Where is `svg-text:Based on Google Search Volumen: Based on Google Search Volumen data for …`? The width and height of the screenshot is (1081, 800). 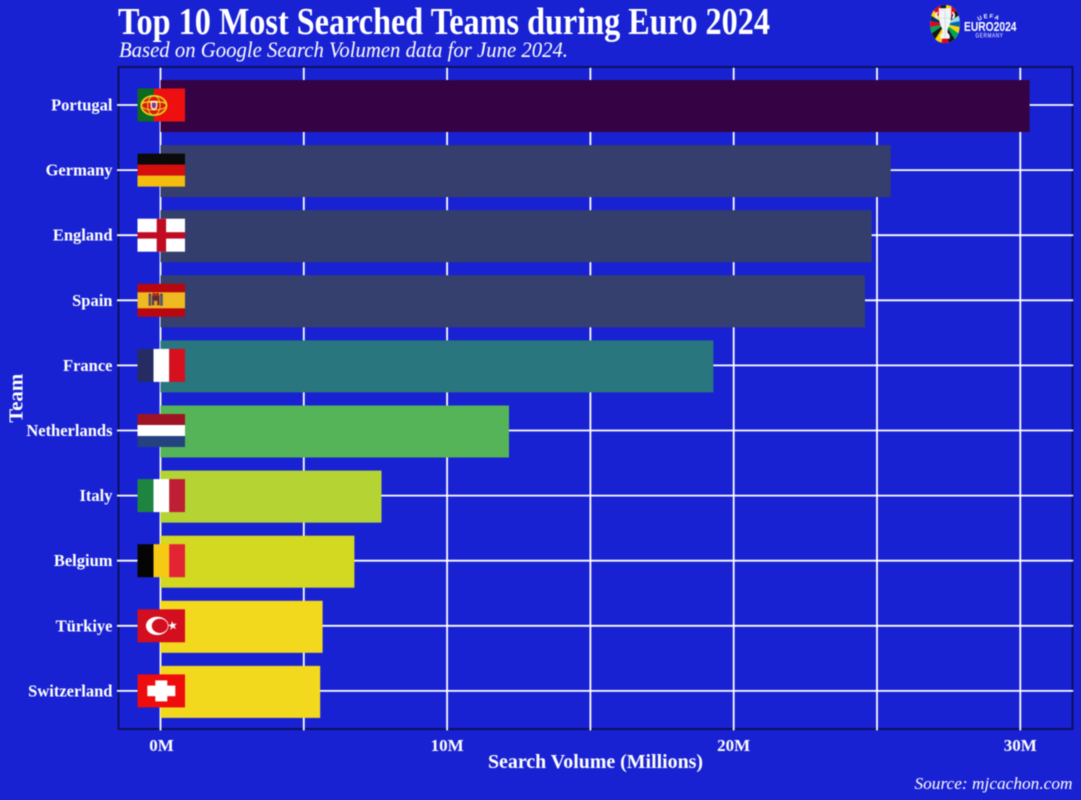 svg-text:Based on Google Search Volumen: Based on Google Search Volumen data for … is located at coordinates (343, 49).